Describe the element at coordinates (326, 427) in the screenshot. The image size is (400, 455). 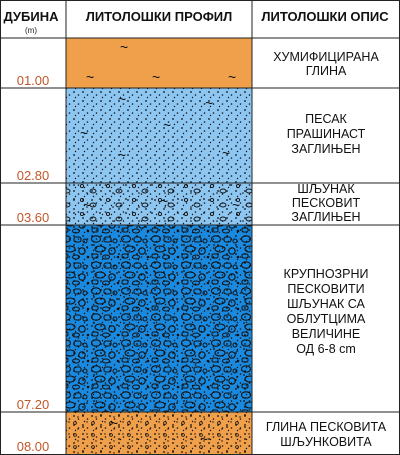
I see `description-line: ГЛИНА ПЕСКОВИТА` at that location.